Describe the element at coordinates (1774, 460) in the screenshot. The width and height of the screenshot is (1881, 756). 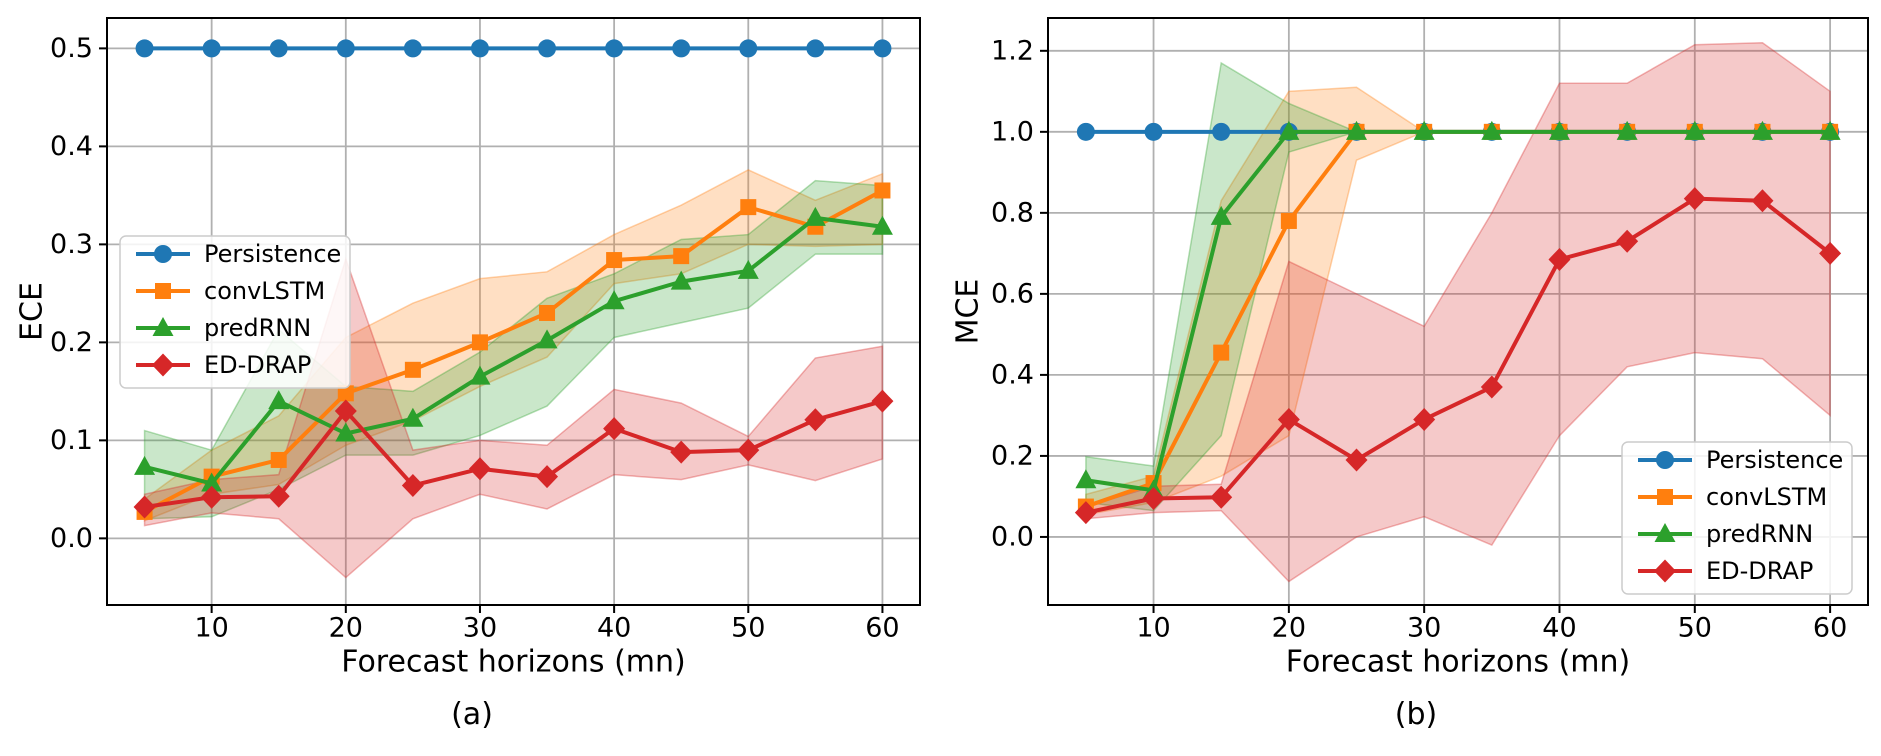
I see `legend-label-Persistence: Persistence` at that location.